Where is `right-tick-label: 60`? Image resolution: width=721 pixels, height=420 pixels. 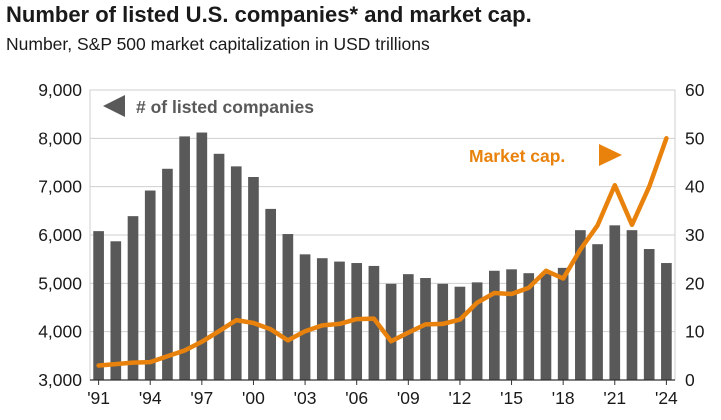 right-tick-label: 60 is located at coordinates (695, 90).